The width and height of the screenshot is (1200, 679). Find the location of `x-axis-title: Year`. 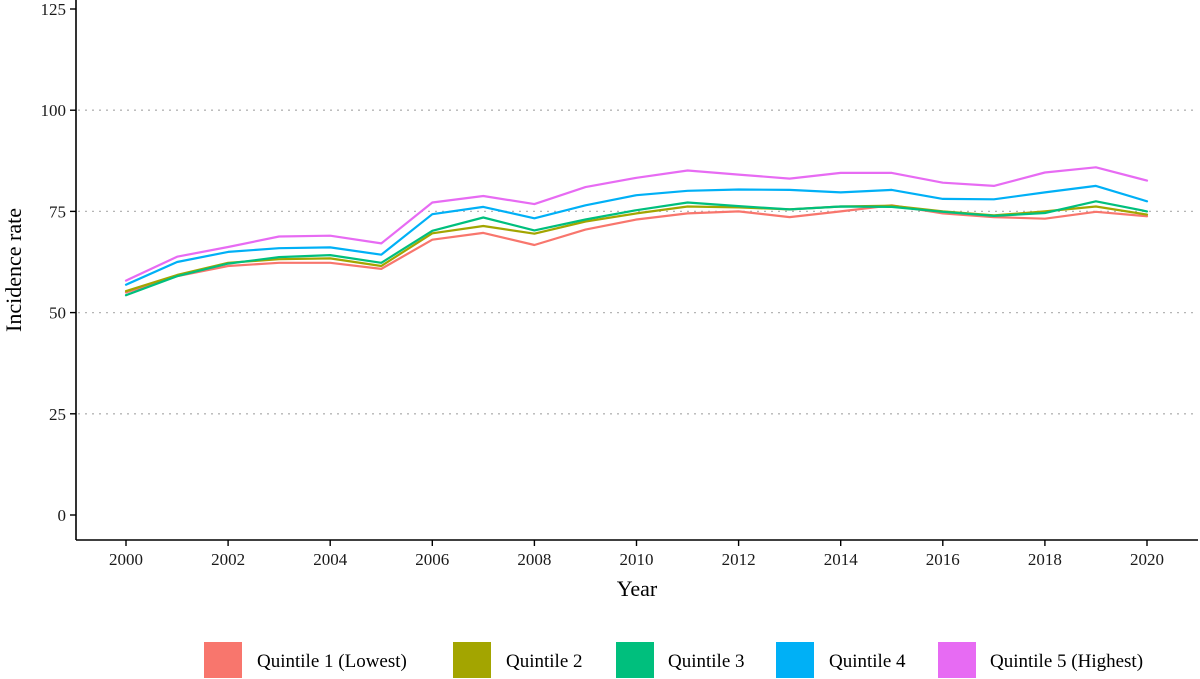

x-axis-title: Year is located at coordinates (637, 588).